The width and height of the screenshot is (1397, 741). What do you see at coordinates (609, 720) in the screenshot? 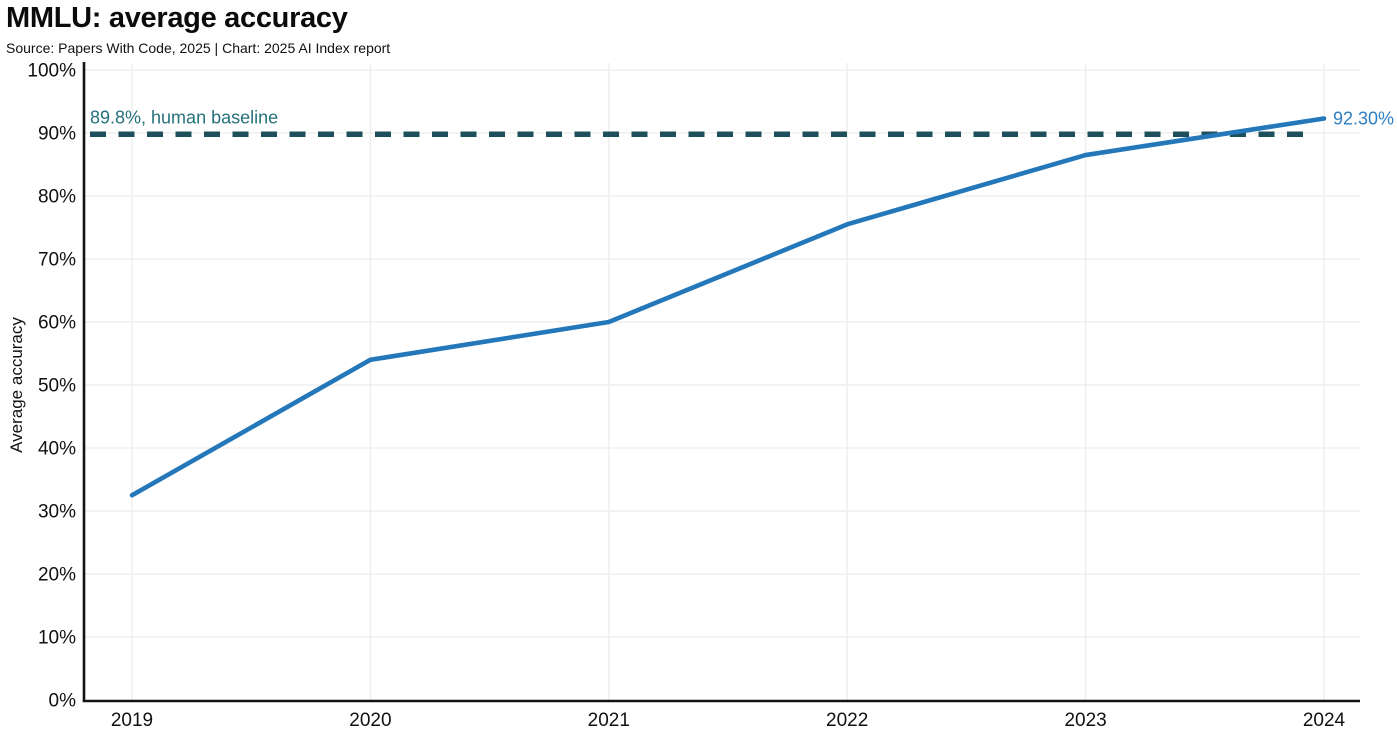
I see `x-tick-label: 2021` at bounding box center [609, 720].